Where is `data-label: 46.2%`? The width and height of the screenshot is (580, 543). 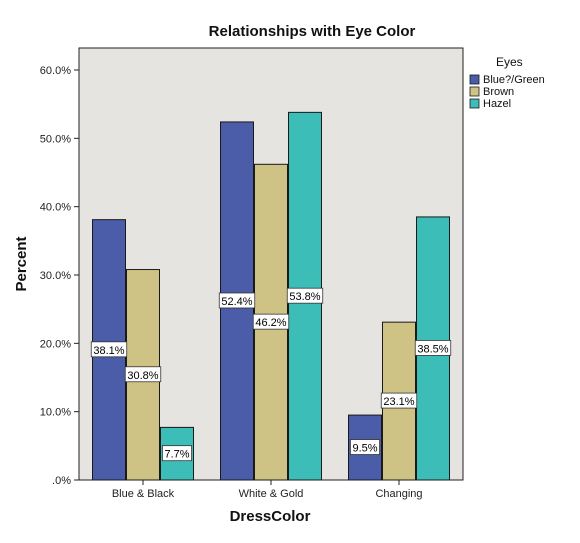
data-label: 46.2% is located at coordinates (270, 323).